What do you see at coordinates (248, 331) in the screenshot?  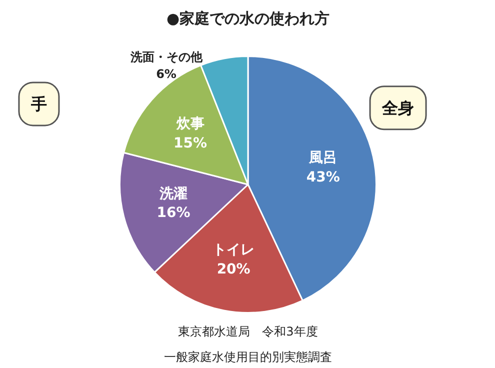 I see `text: 東京都水道局 令和3年度` at bounding box center [248, 331].